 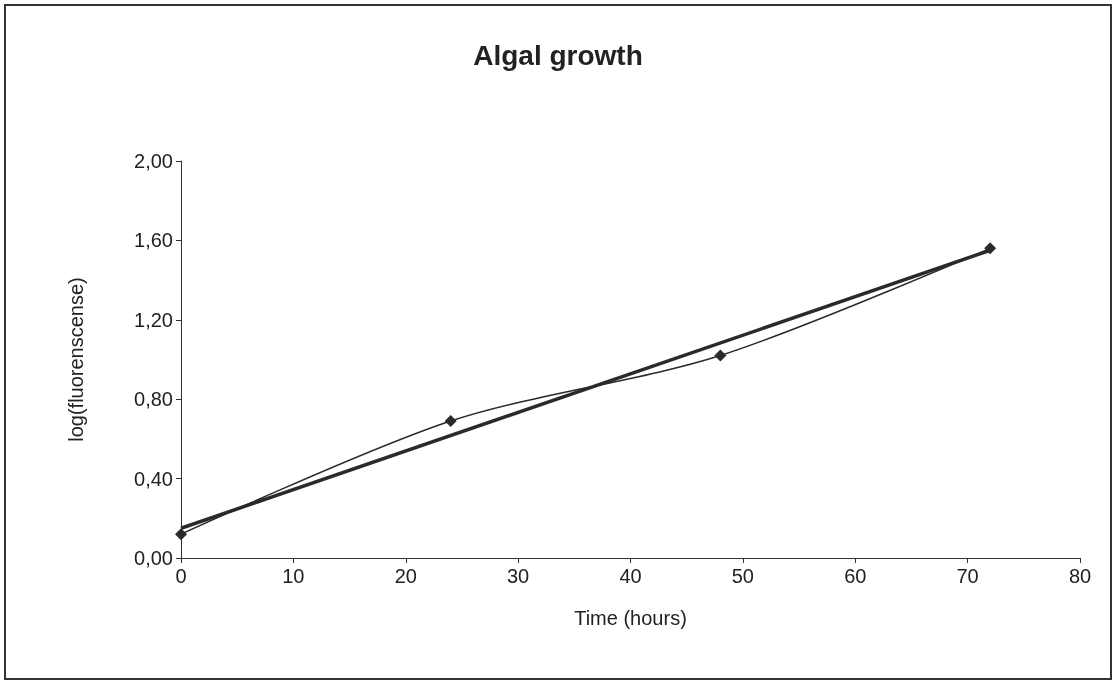 What do you see at coordinates (153, 558) in the screenshot?
I see `y-tick-label: 0,00` at bounding box center [153, 558].